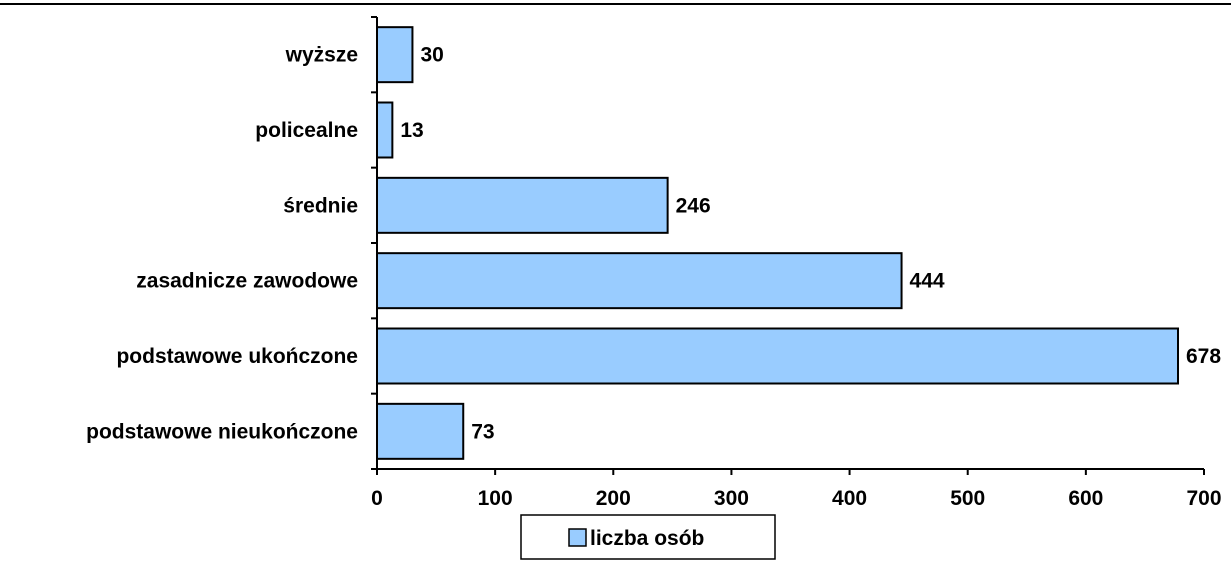  I want to click on category-label: zasadnicze zawodowe, so click(247, 281).